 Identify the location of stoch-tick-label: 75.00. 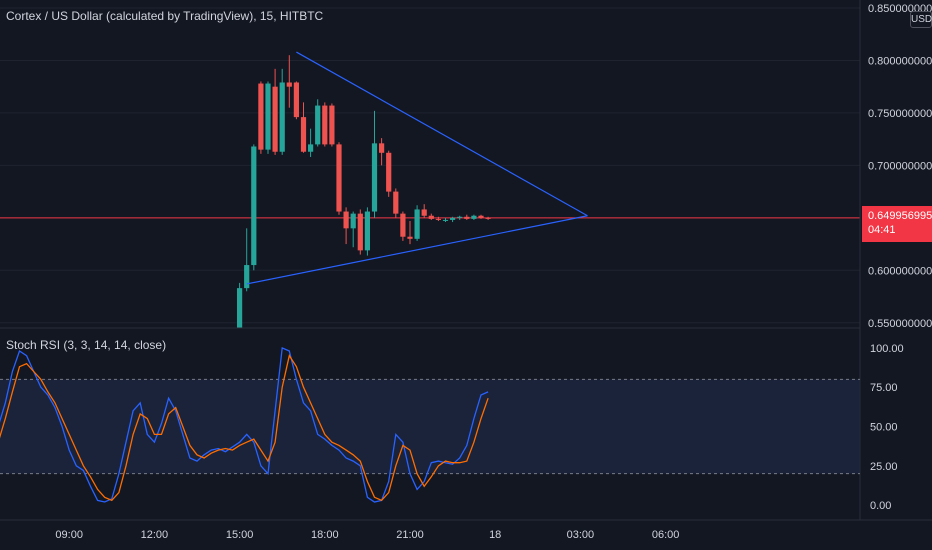
(884, 388).